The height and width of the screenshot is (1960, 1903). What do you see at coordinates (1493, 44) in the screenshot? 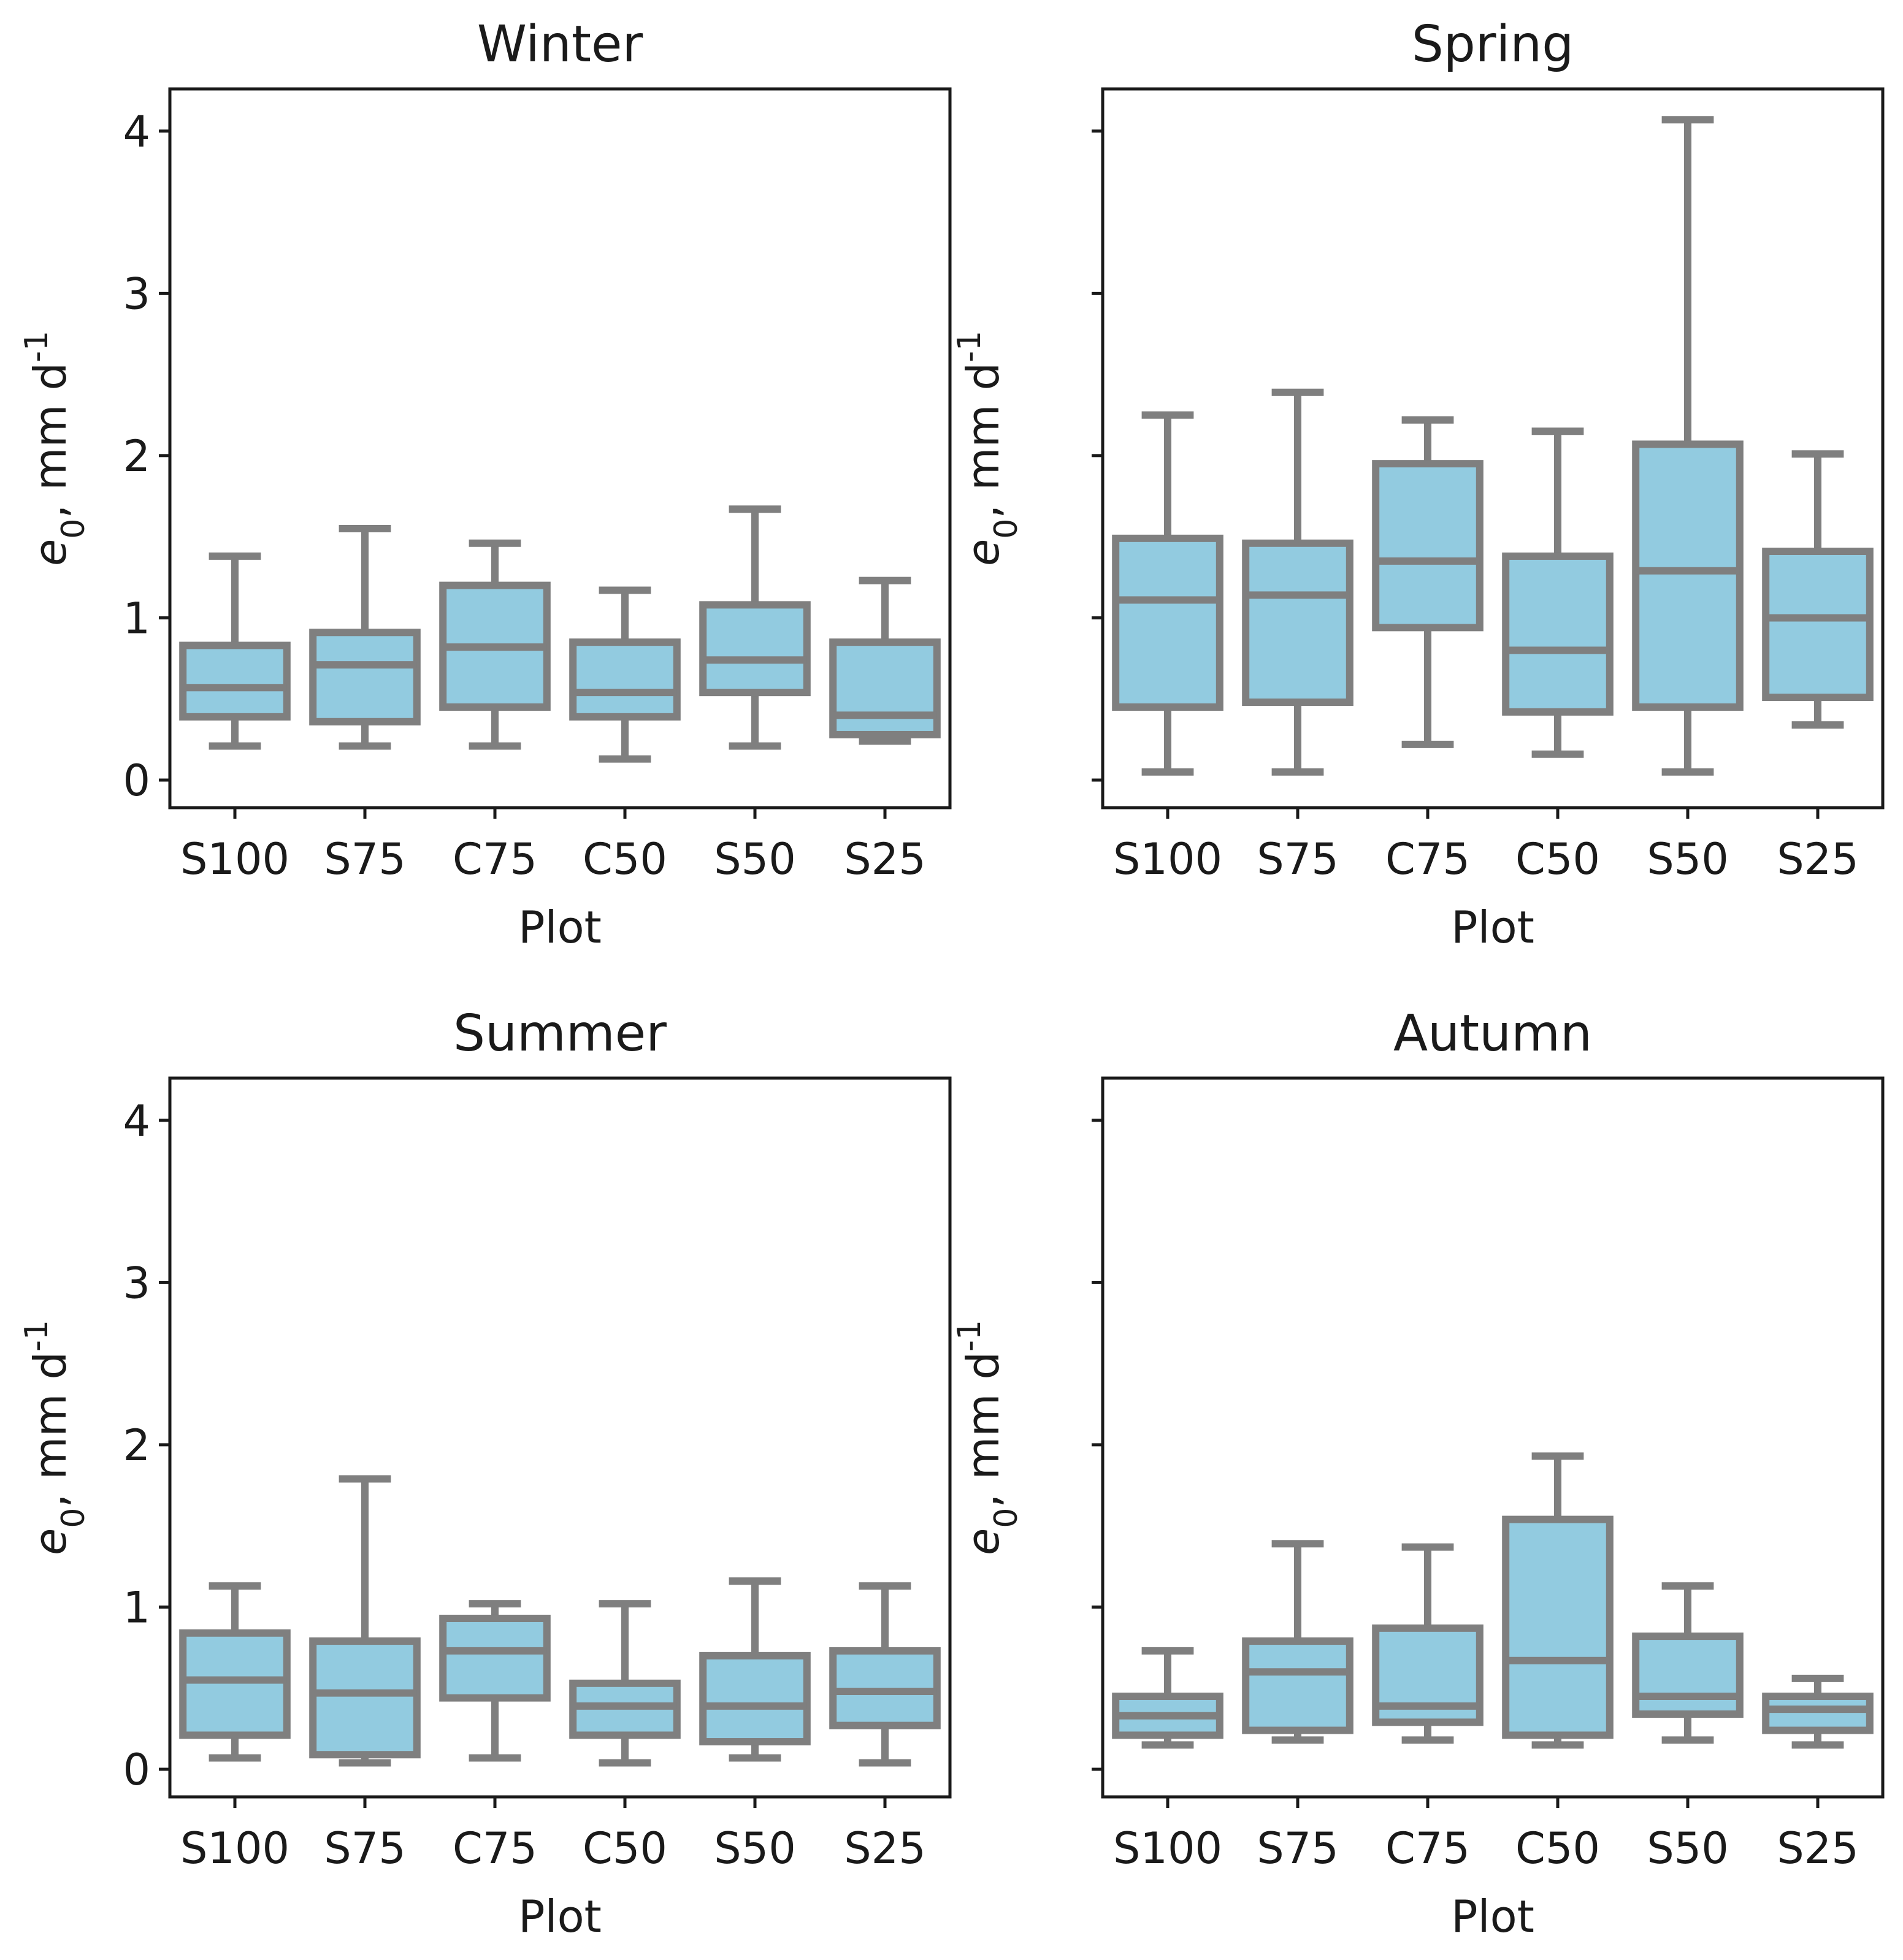
I see `panel-title: Spring` at bounding box center [1493, 44].